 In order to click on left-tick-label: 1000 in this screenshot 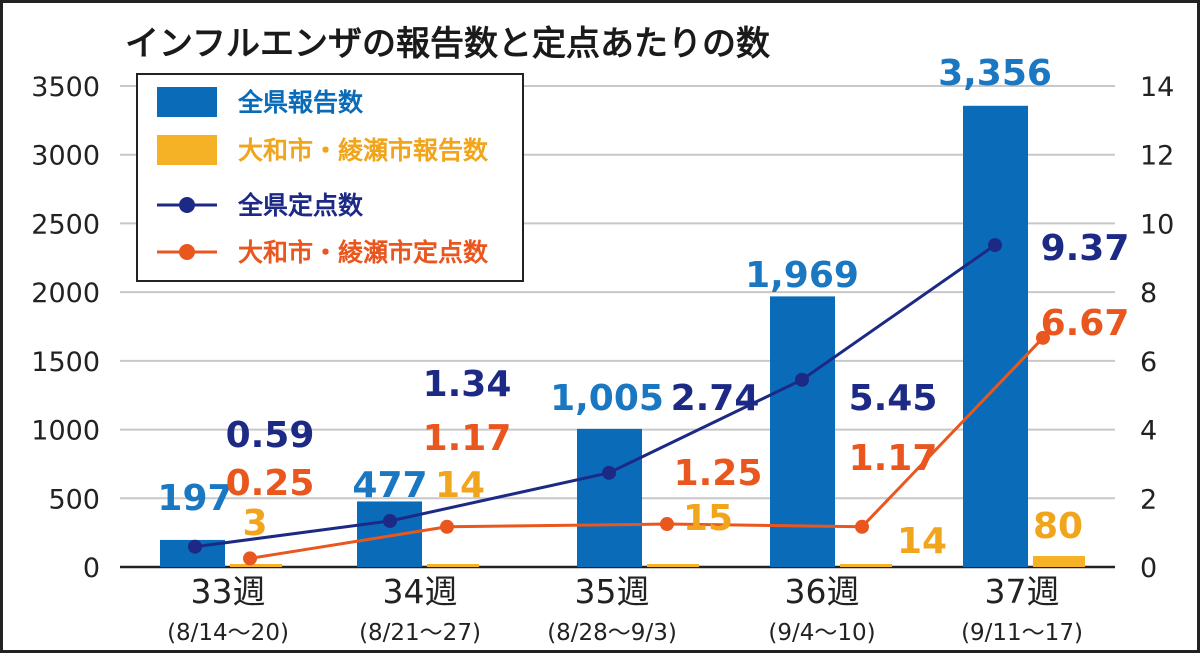, I will do `click(65, 431)`.